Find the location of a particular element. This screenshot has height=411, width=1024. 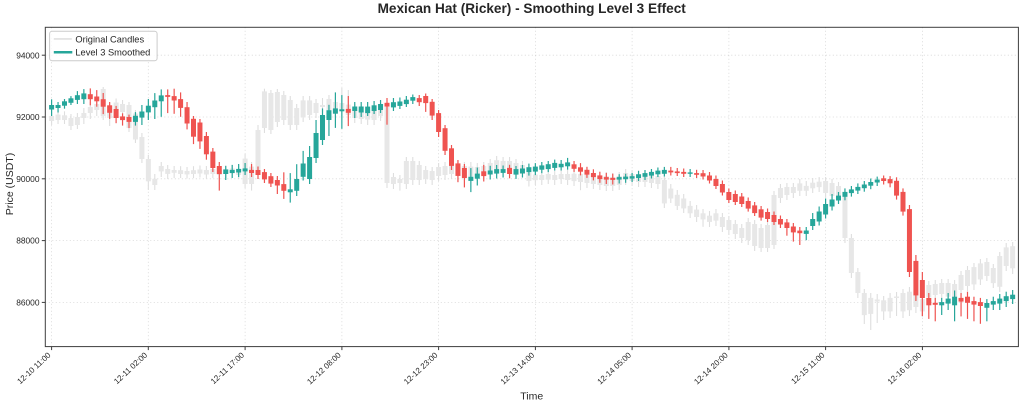

svg-text: Original Candles is located at coordinates (109, 39).